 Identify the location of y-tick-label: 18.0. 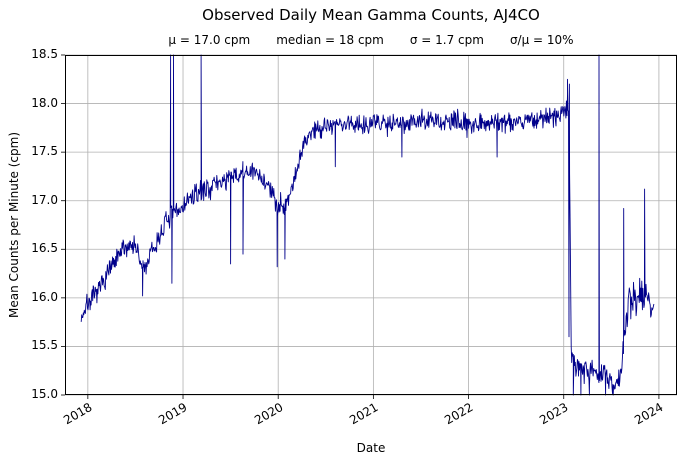
(44, 102).